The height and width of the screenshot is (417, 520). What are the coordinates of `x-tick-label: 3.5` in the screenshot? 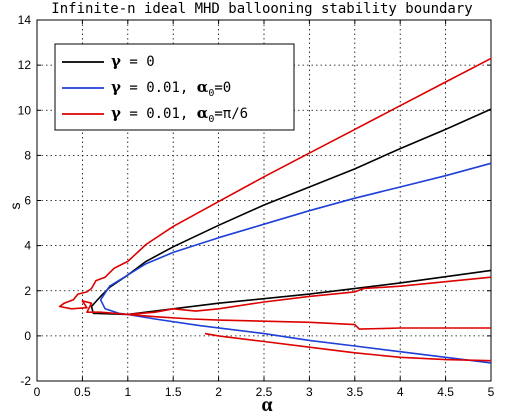 It's located at (354, 392).